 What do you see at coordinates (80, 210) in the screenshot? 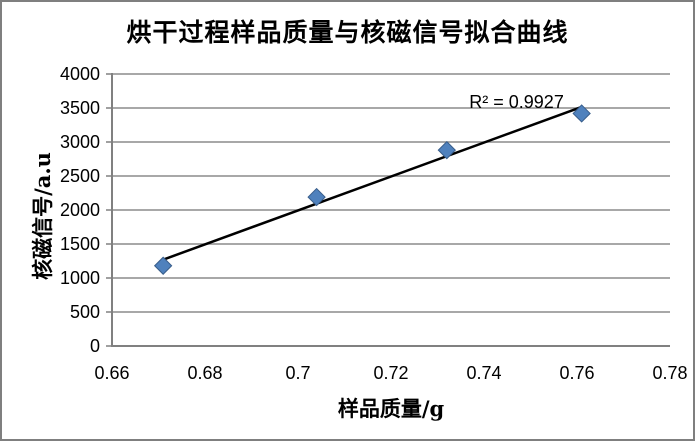
I see `y-tick-label: 2000` at bounding box center [80, 210].